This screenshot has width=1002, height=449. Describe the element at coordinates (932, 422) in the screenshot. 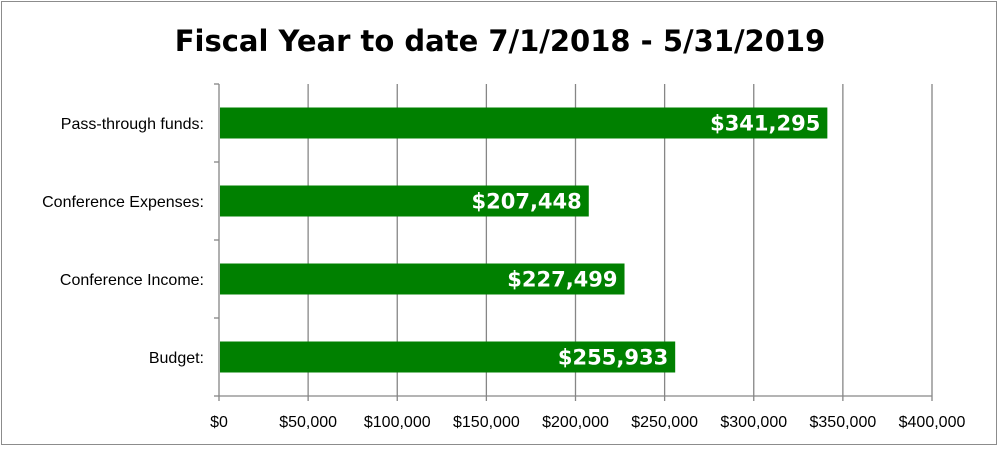

I see `x-tick-label: $400,000` at that location.